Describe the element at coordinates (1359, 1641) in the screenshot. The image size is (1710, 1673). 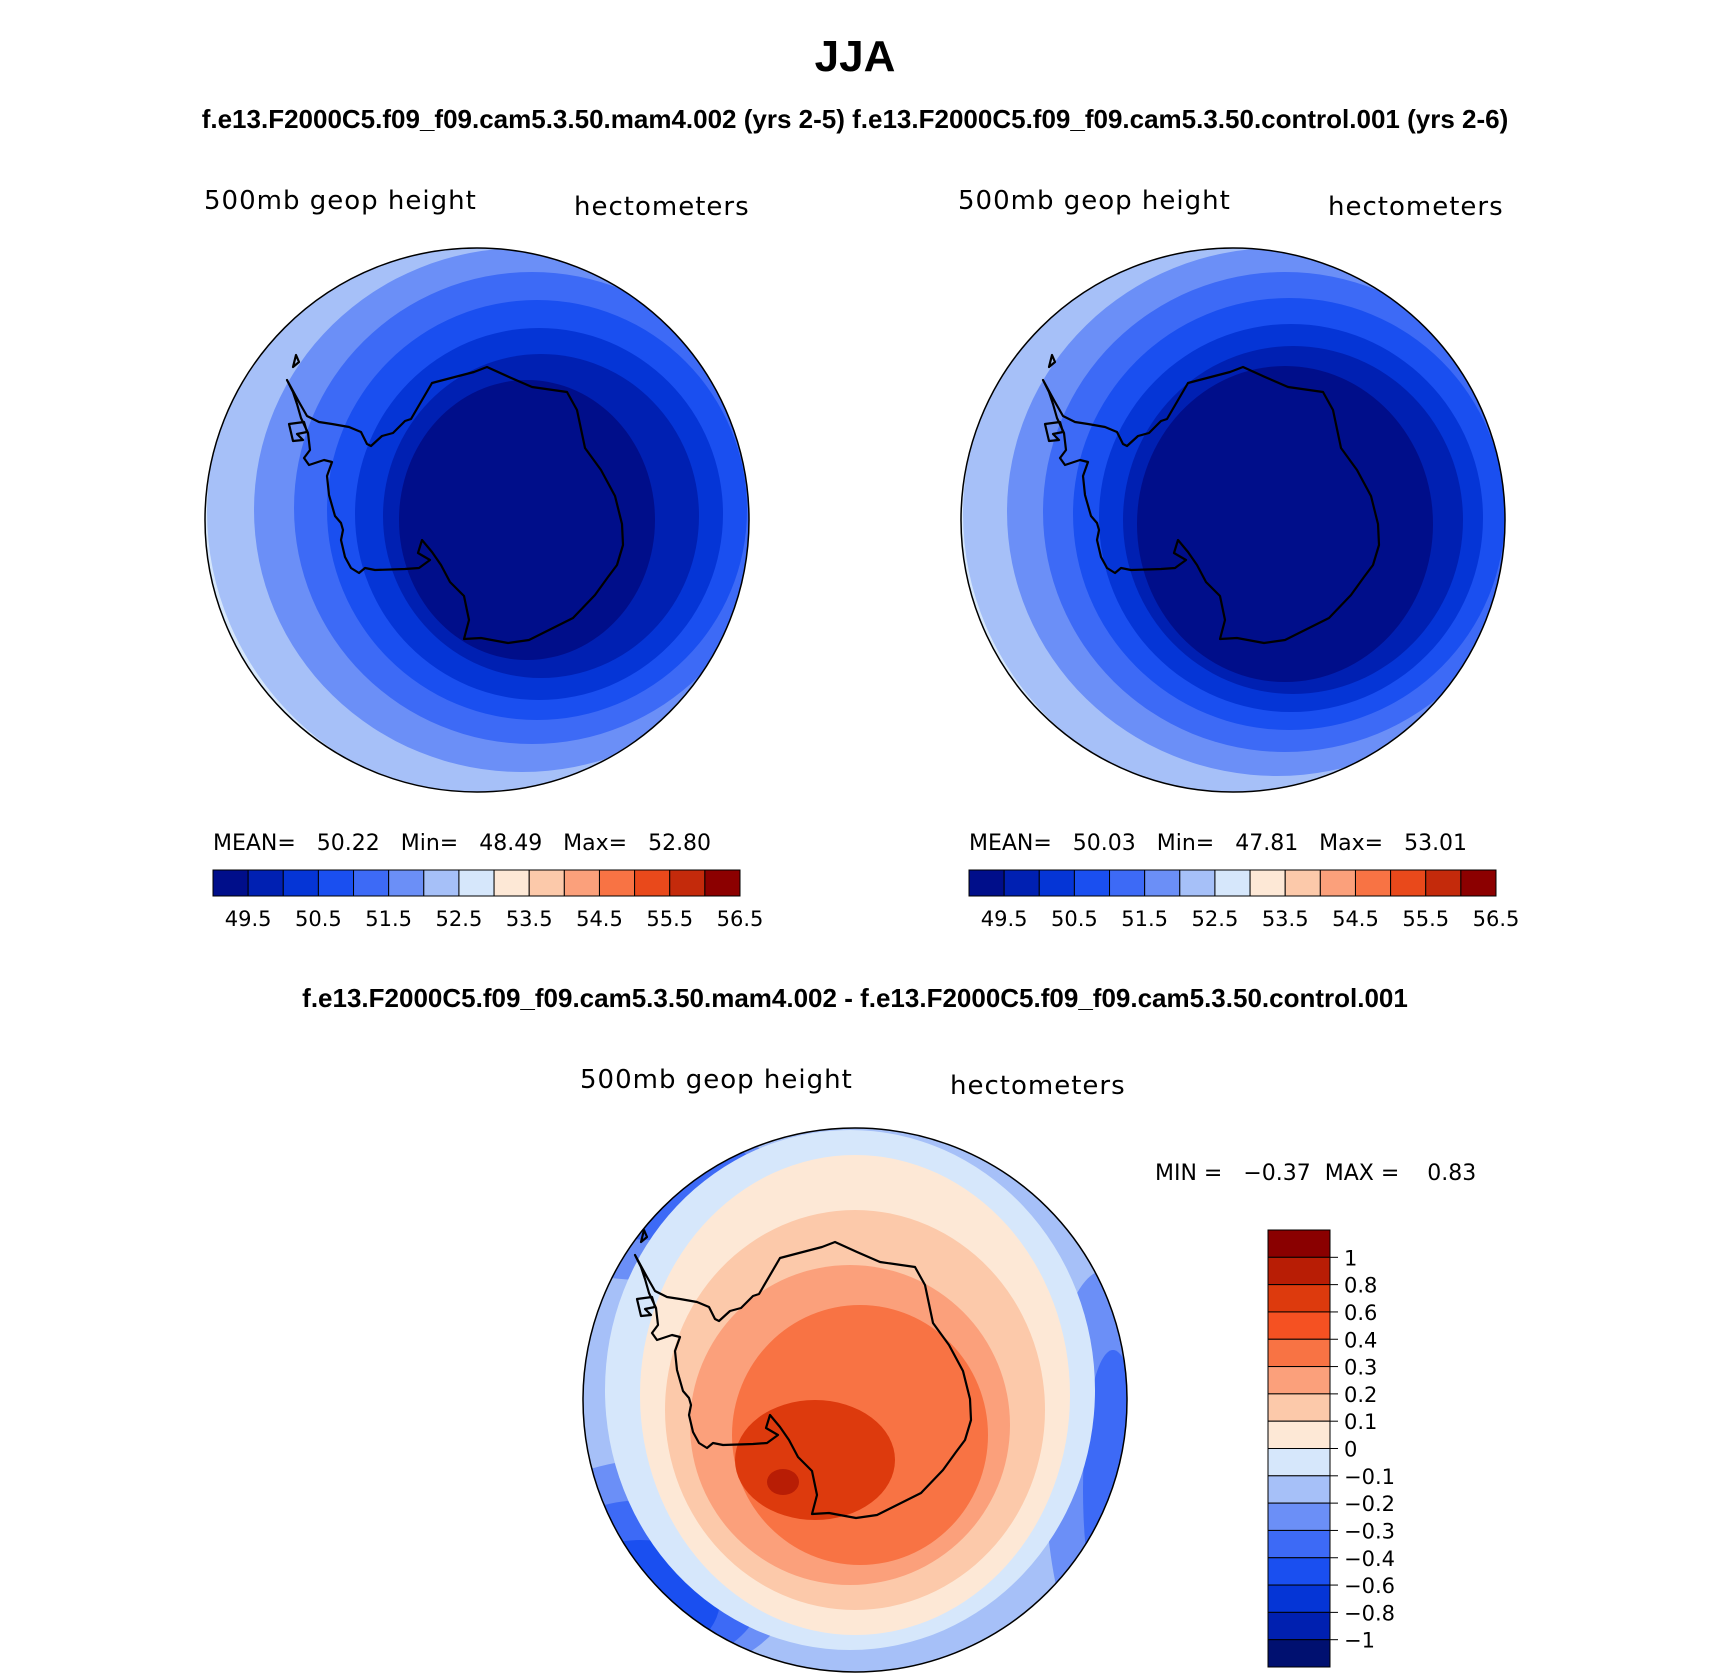
I see `colorbar-tick-label: −1` at that location.